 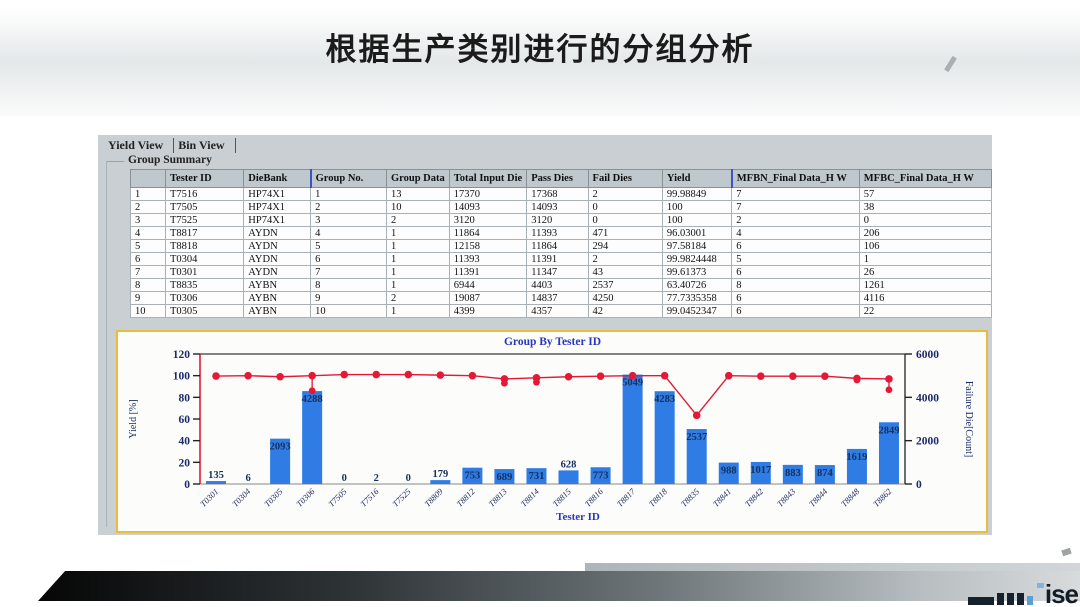 What do you see at coordinates (927, 398) in the screenshot?
I see `y-tick-label-right: 4000` at bounding box center [927, 398].